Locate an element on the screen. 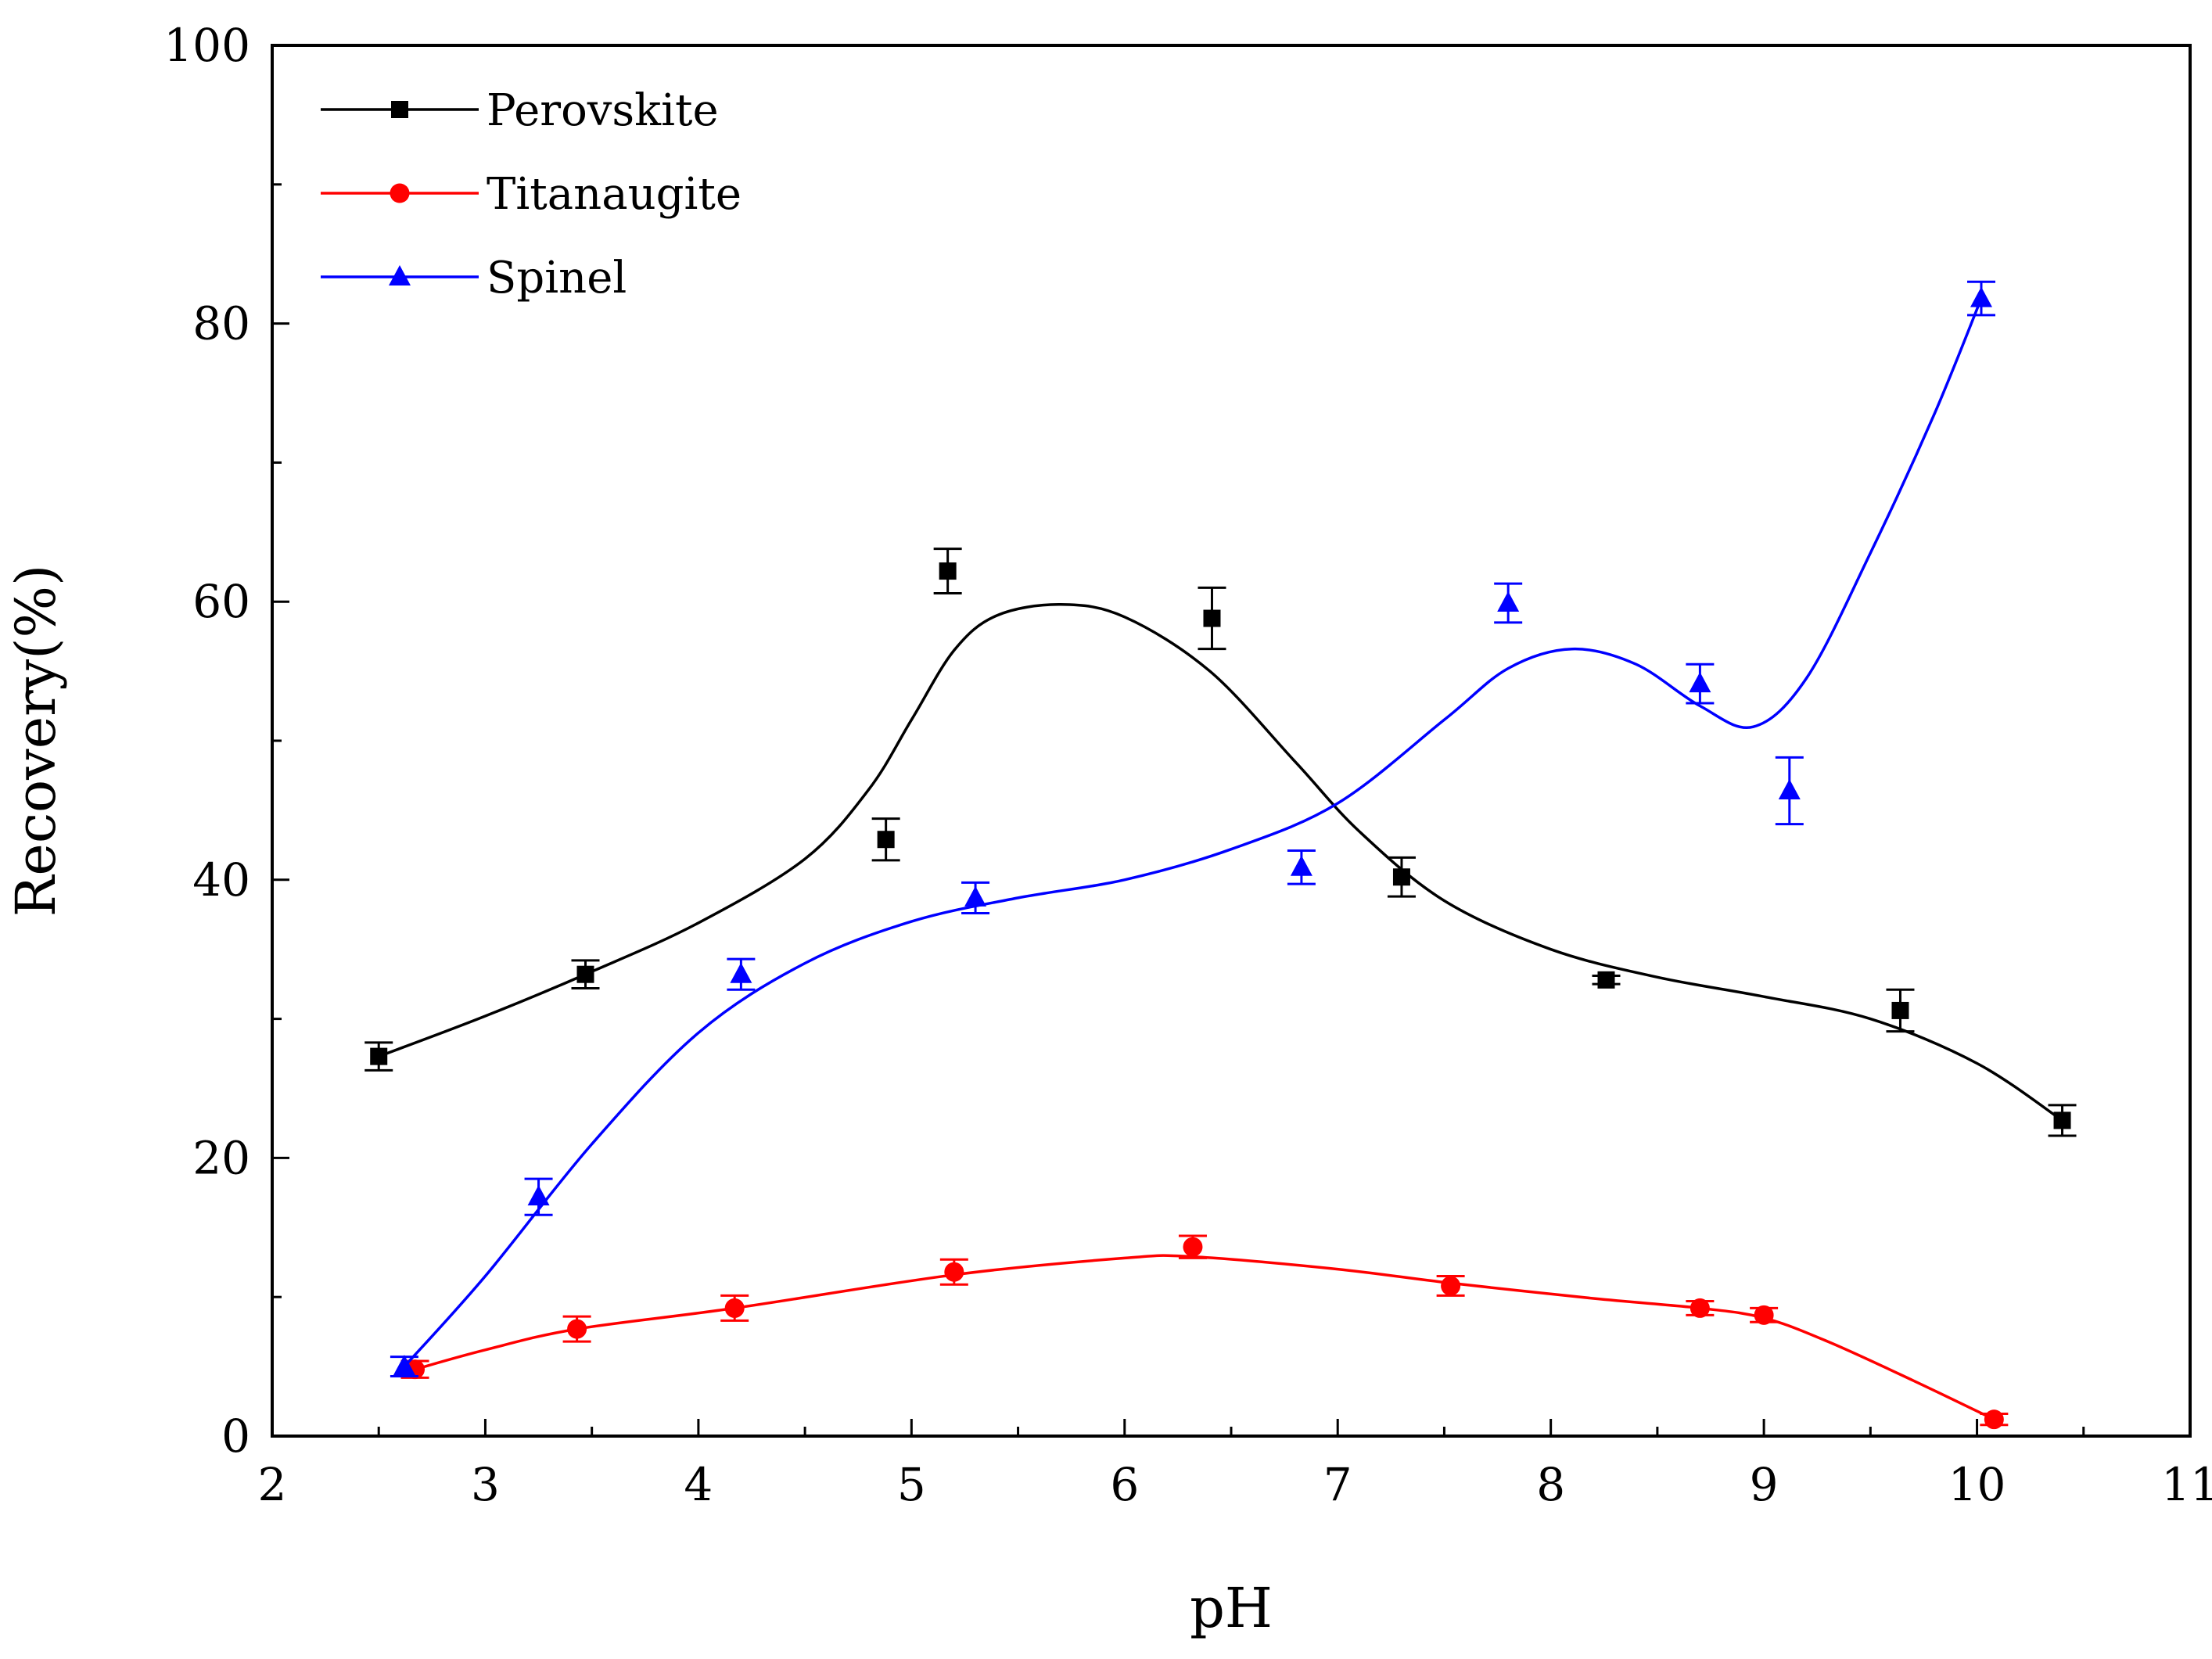 This screenshot has width=2212, height=1659. x-tick-label: 4 is located at coordinates (698, 1484).